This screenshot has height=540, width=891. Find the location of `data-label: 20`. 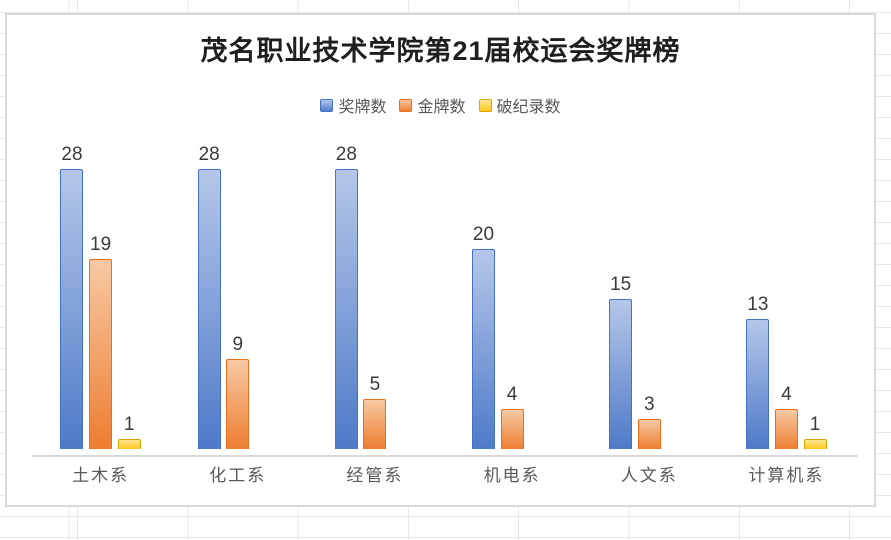

data-label: 20 is located at coordinates (483, 234).